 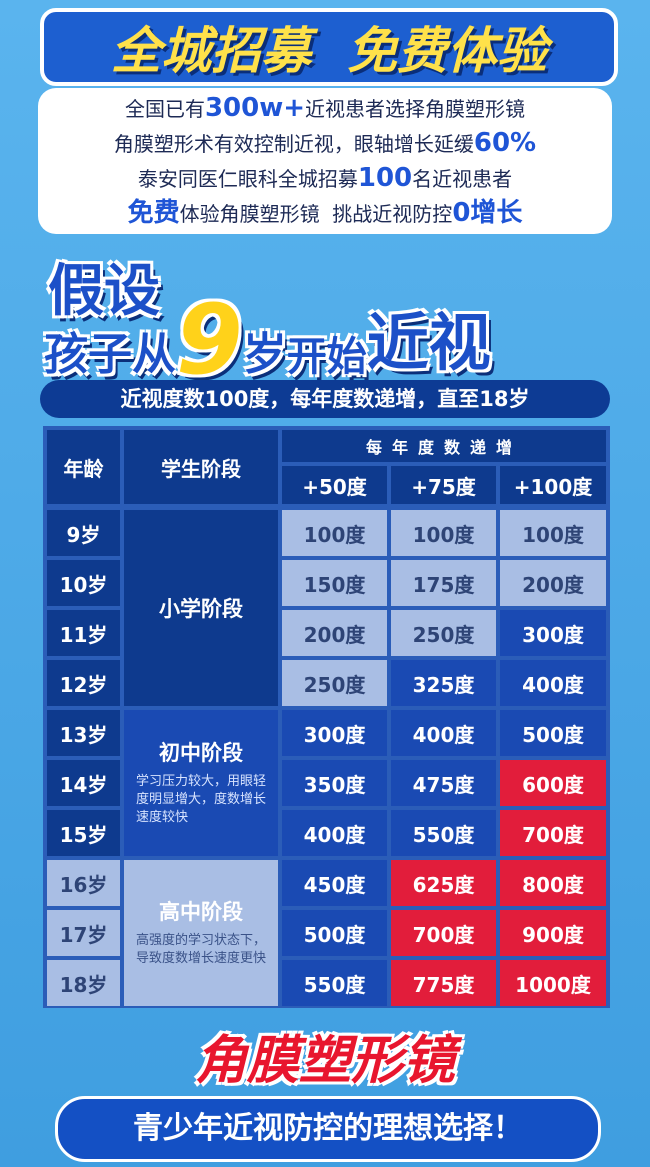 What do you see at coordinates (329, 47) in the screenshot?
I see `title-box: 全城招募 免费体验` at bounding box center [329, 47].